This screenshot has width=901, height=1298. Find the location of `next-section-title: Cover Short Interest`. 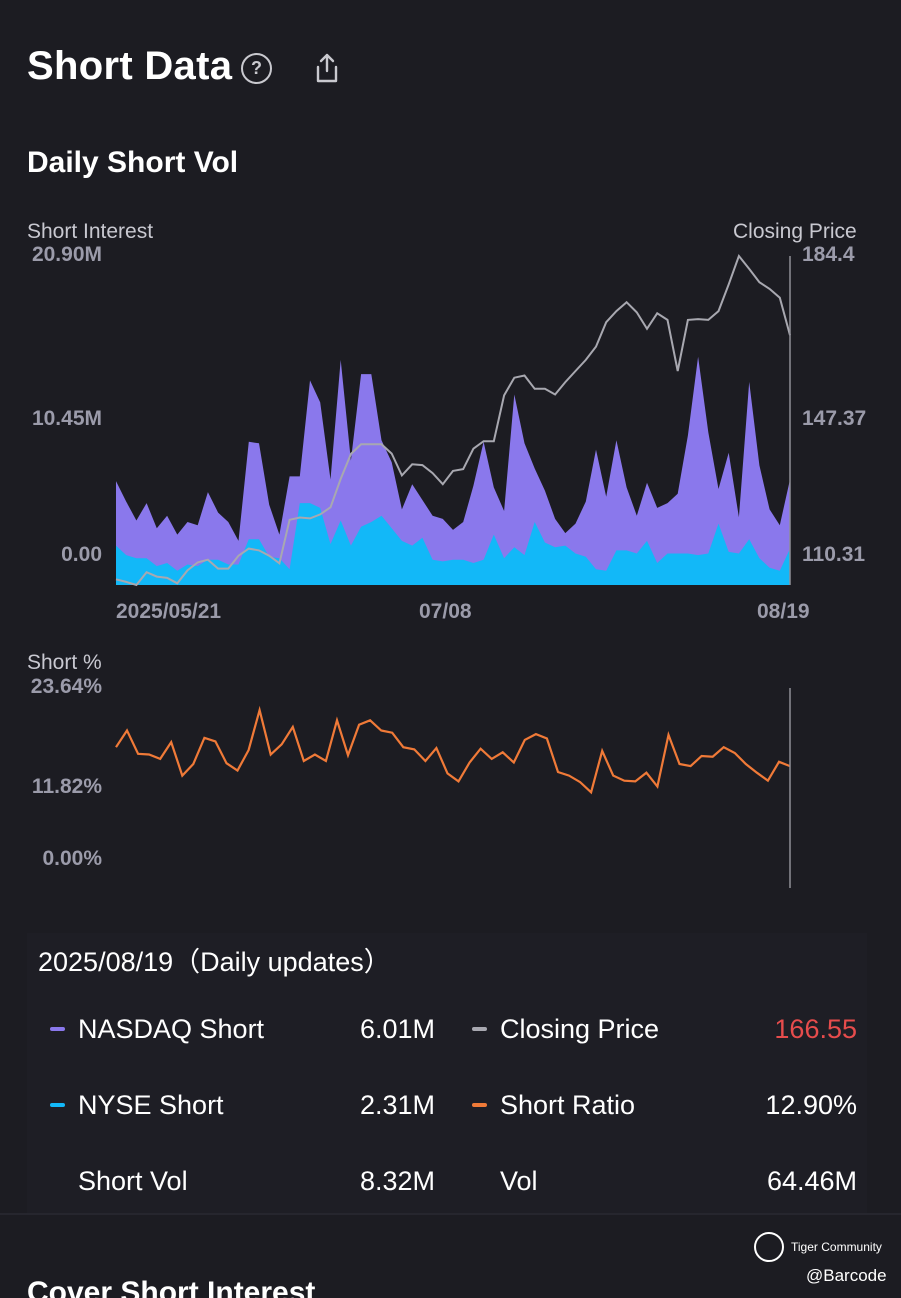

next-section-title: Cover Short Interest is located at coordinates (171, 1287).